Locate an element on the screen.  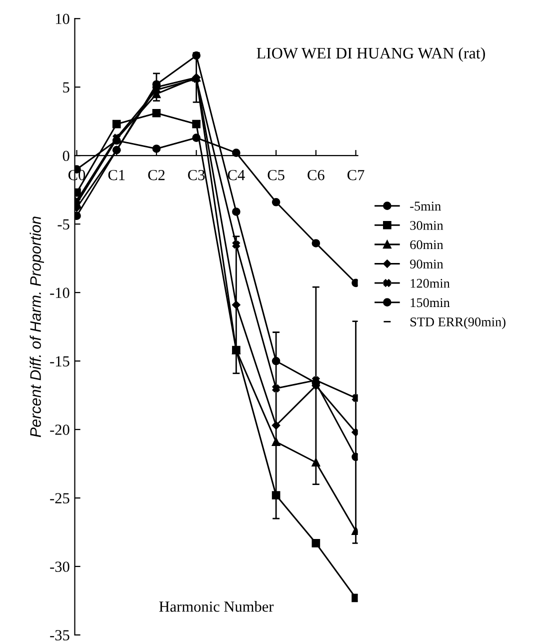
y-tick-label: -25 is located at coordinates (60, 498).